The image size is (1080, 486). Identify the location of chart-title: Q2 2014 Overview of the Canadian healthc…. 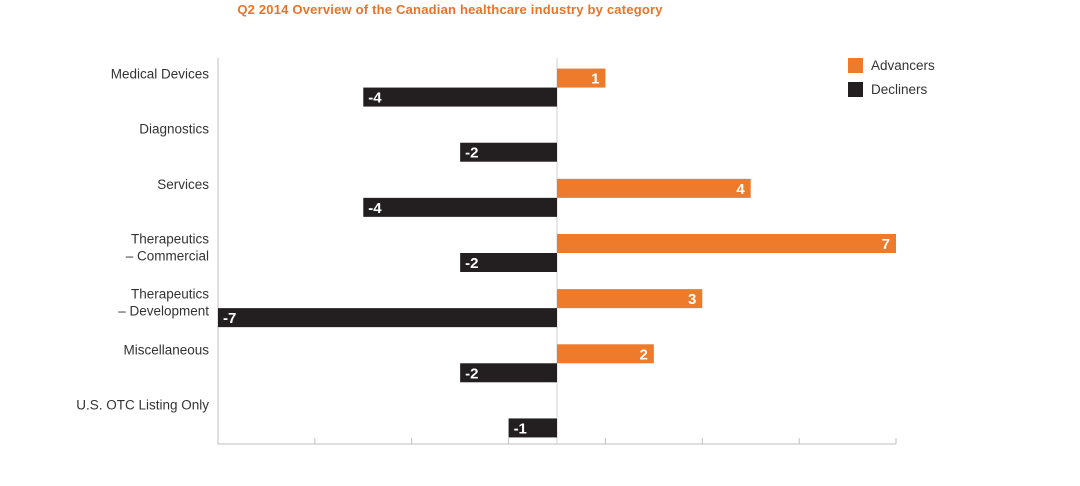
(450, 9).